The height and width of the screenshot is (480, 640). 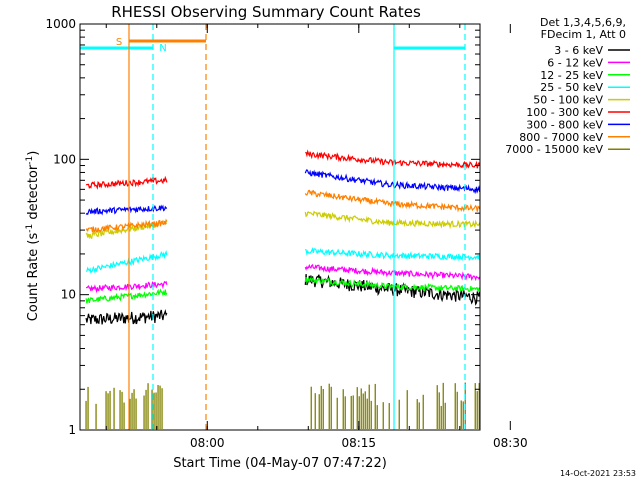 I want to click on legend-header-line: Det 1,3,4,5,6,9,, so click(x=583, y=22).